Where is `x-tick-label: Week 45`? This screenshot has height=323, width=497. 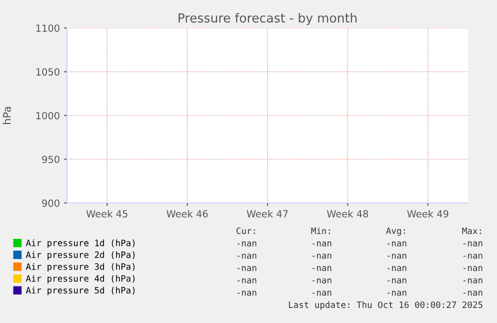
x-tick-label: Week 45 is located at coordinates (107, 214).